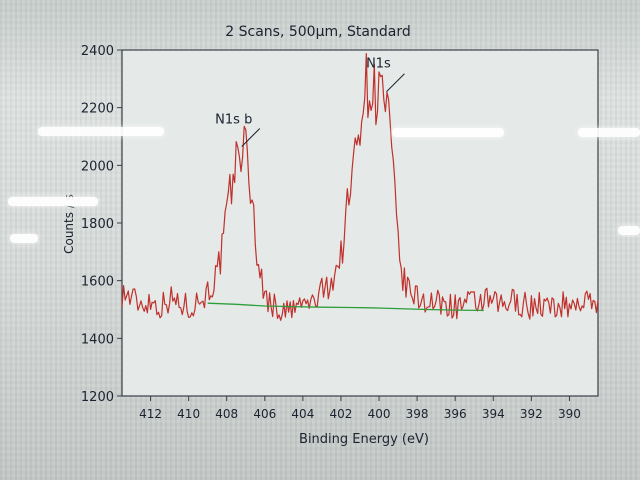  I want to click on chart-title: 2 Scans, 500µm, Standard, so click(317, 32).